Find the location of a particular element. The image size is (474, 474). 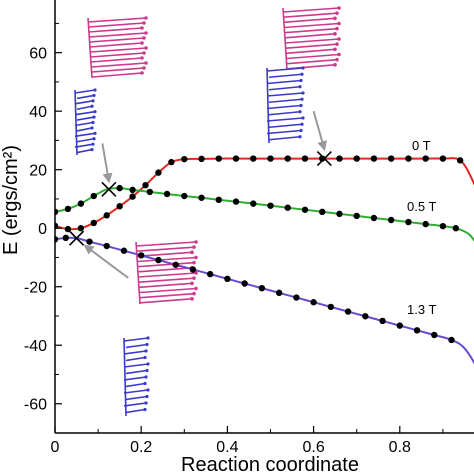

y-ticks: -60 -40 -20 0 20 40 60 is located at coordinates (43, 218).